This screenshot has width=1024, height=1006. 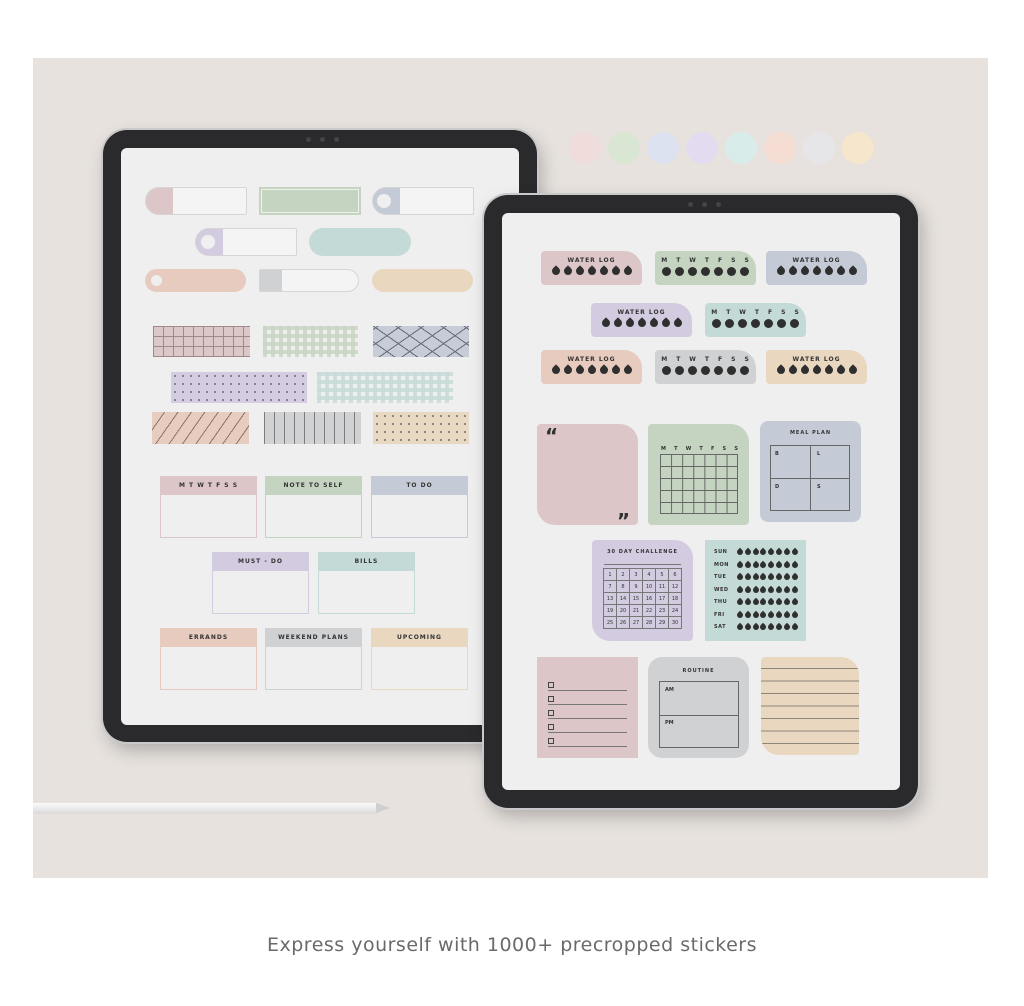 I want to click on challenge-day: 7, so click(x=610, y=586).